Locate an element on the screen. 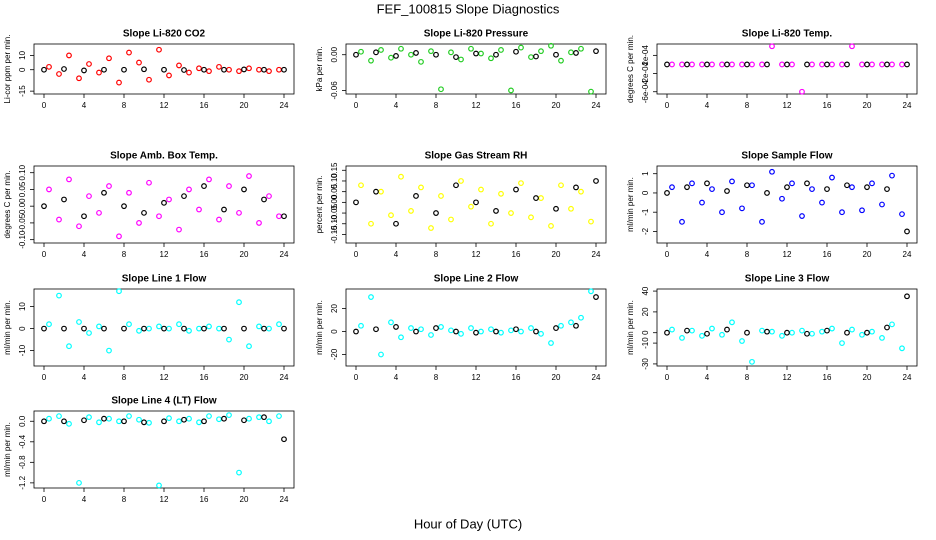 Image resolution: width=936 pixels, height=540 pixels. x-tick-label: 24 is located at coordinates (907, 377).